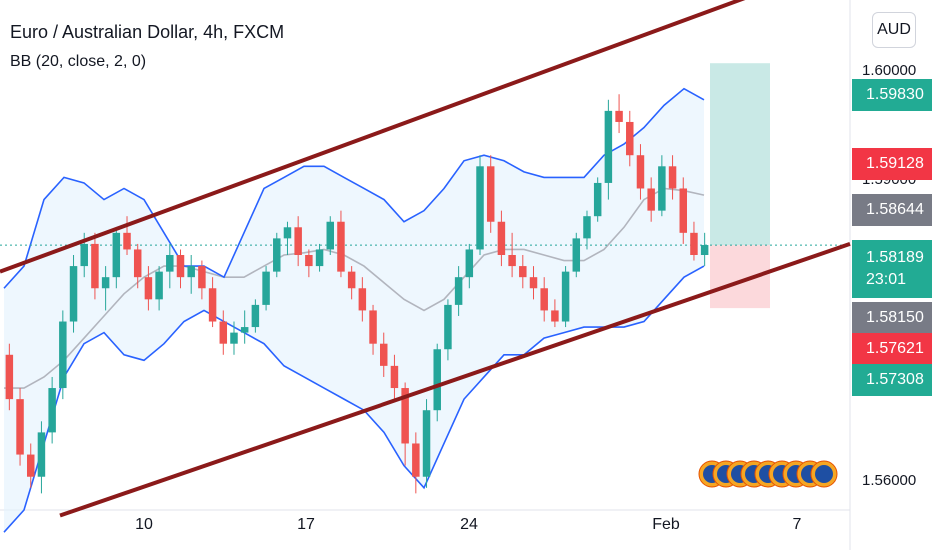  Describe the element at coordinates (894, 30) in the screenshot. I see `currency-button: AUD` at that location.